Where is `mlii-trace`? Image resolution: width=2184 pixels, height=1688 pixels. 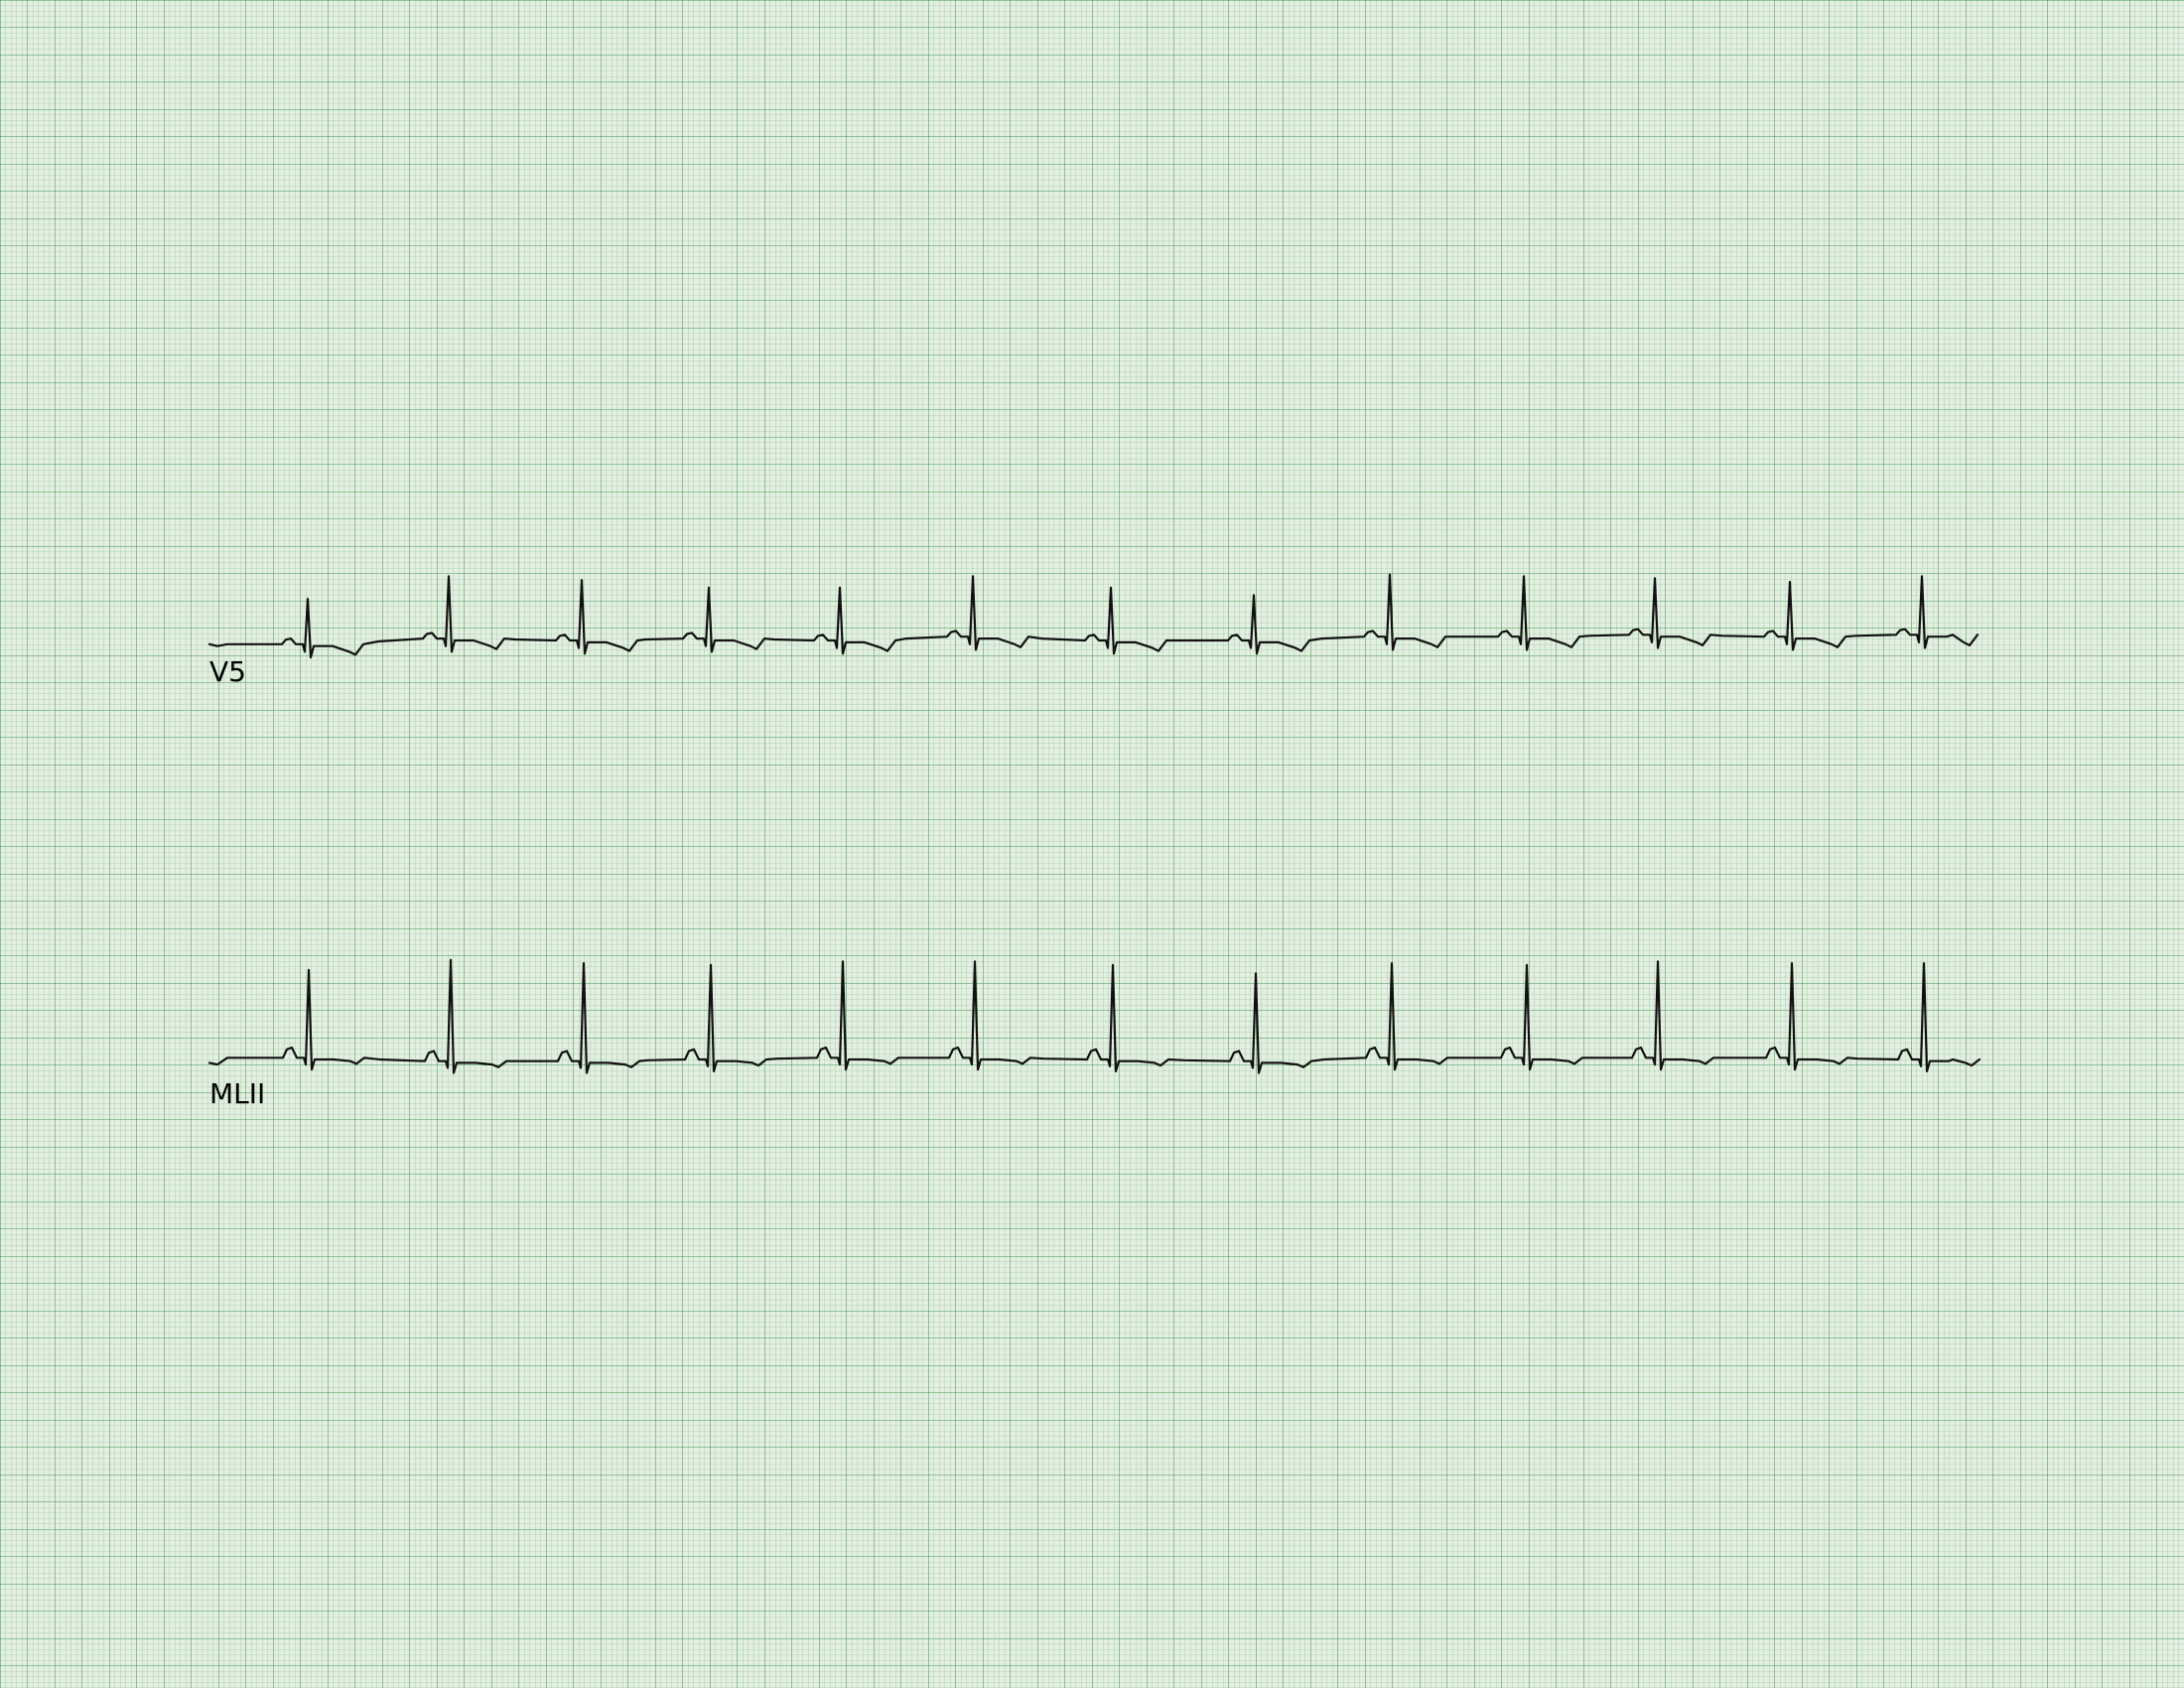 mlii-trace is located at coordinates (1094, 1016).